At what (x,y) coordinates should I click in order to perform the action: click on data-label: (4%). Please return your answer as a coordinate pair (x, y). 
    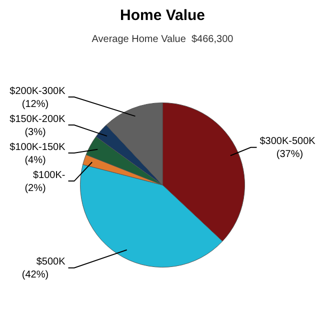
    Looking at the image, I should click on (35, 160).